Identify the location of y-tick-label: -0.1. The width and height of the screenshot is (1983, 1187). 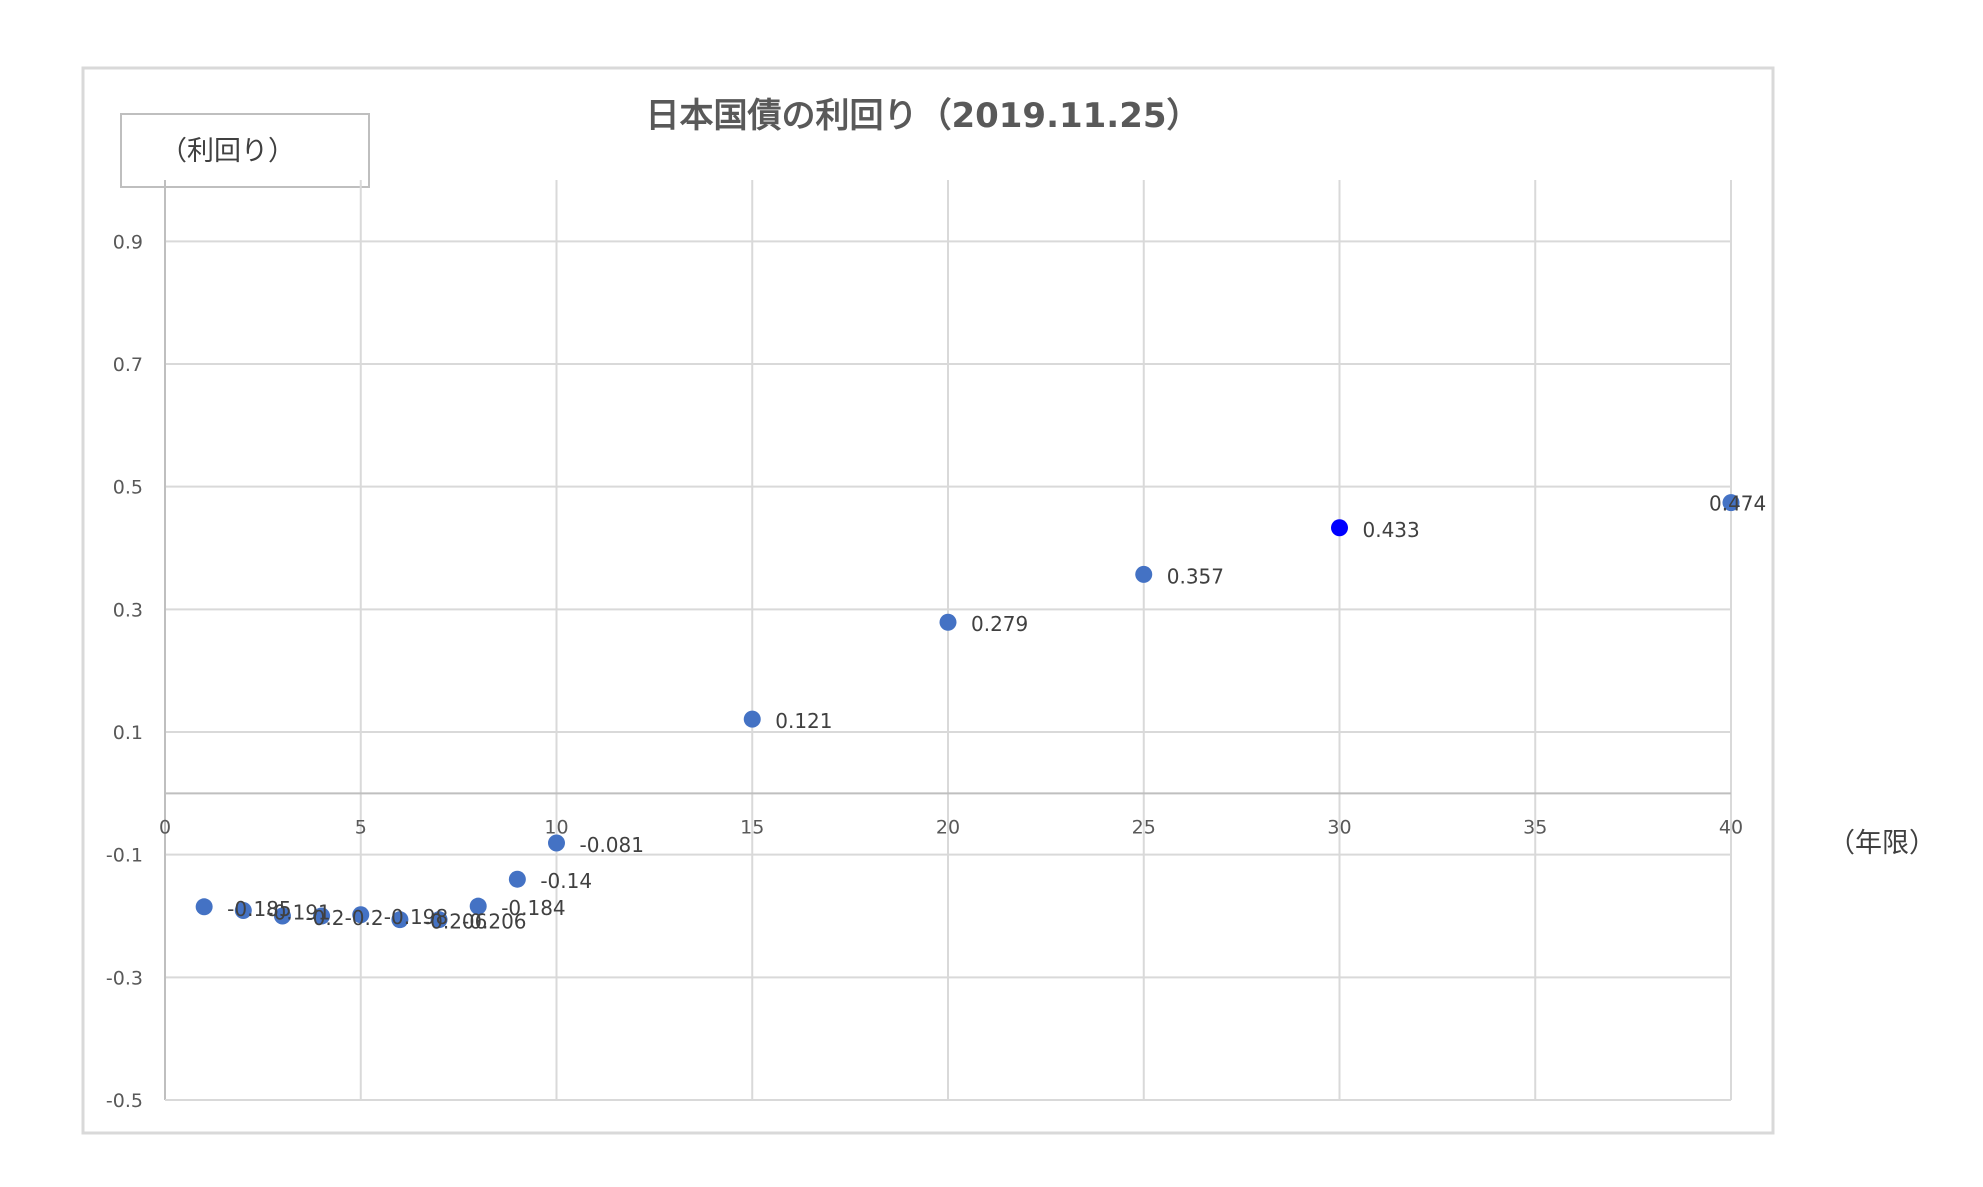
(124, 856).